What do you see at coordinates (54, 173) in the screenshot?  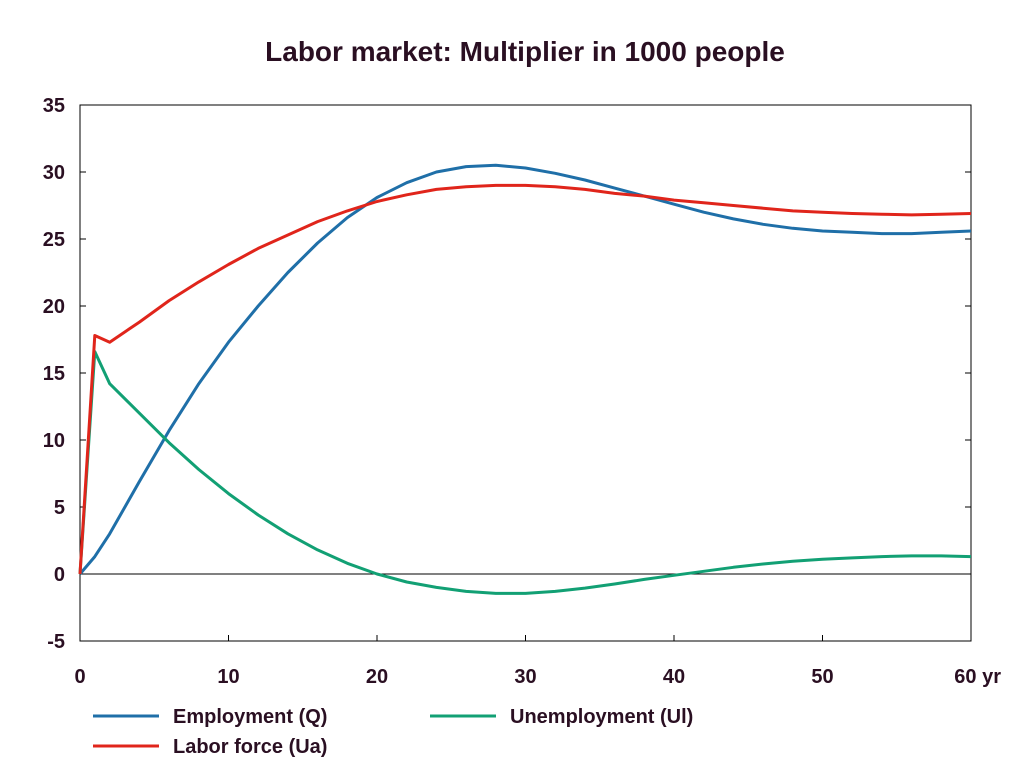 I see `y-tick-label: 30` at bounding box center [54, 173].